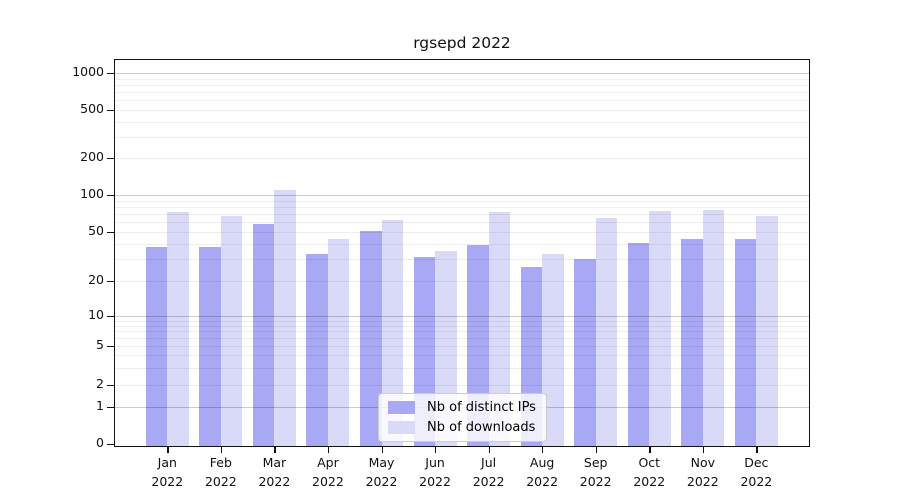 This screenshot has height=500, width=900. What do you see at coordinates (702, 462) in the screenshot?
I see `x-tick-month: Nov` at bounding box center [702, 462].